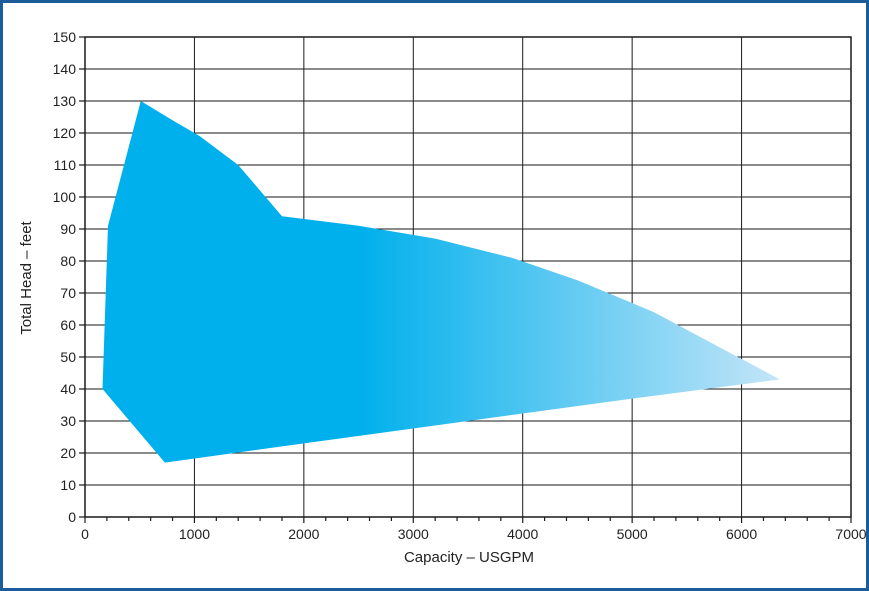 This screenshot has width=869, height=591. I want to click on x-tick-label: 1000, so click(194, 534).